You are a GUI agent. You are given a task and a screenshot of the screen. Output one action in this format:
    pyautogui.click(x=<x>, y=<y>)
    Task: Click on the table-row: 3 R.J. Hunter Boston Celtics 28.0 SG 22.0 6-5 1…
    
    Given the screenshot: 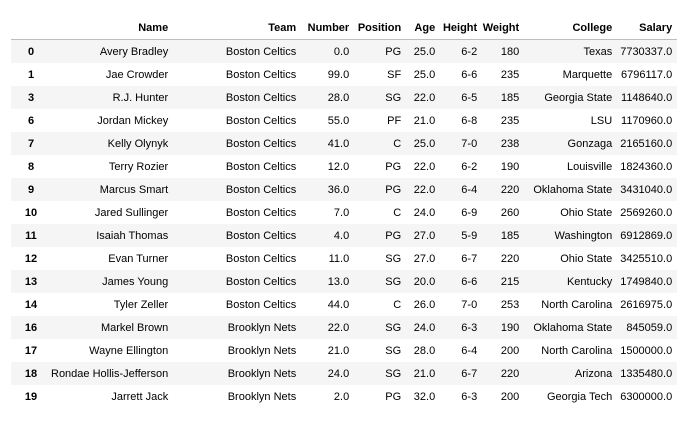 What is the action you would take?
    pyautogui.click(x=344, y=97)
    